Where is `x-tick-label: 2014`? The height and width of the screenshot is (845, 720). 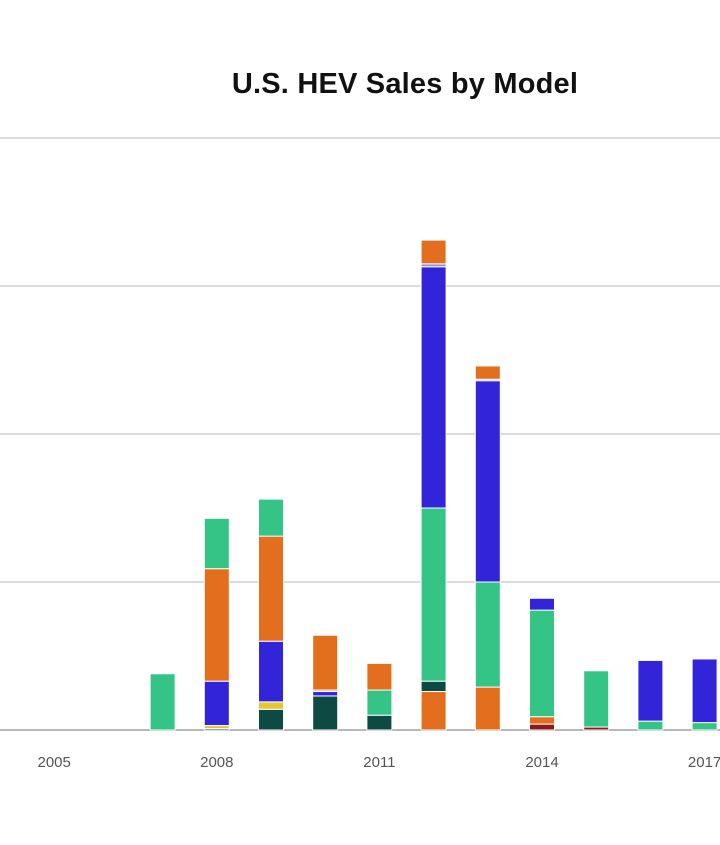 x-tick-label: 2014 is located at coordinates (541, 762).